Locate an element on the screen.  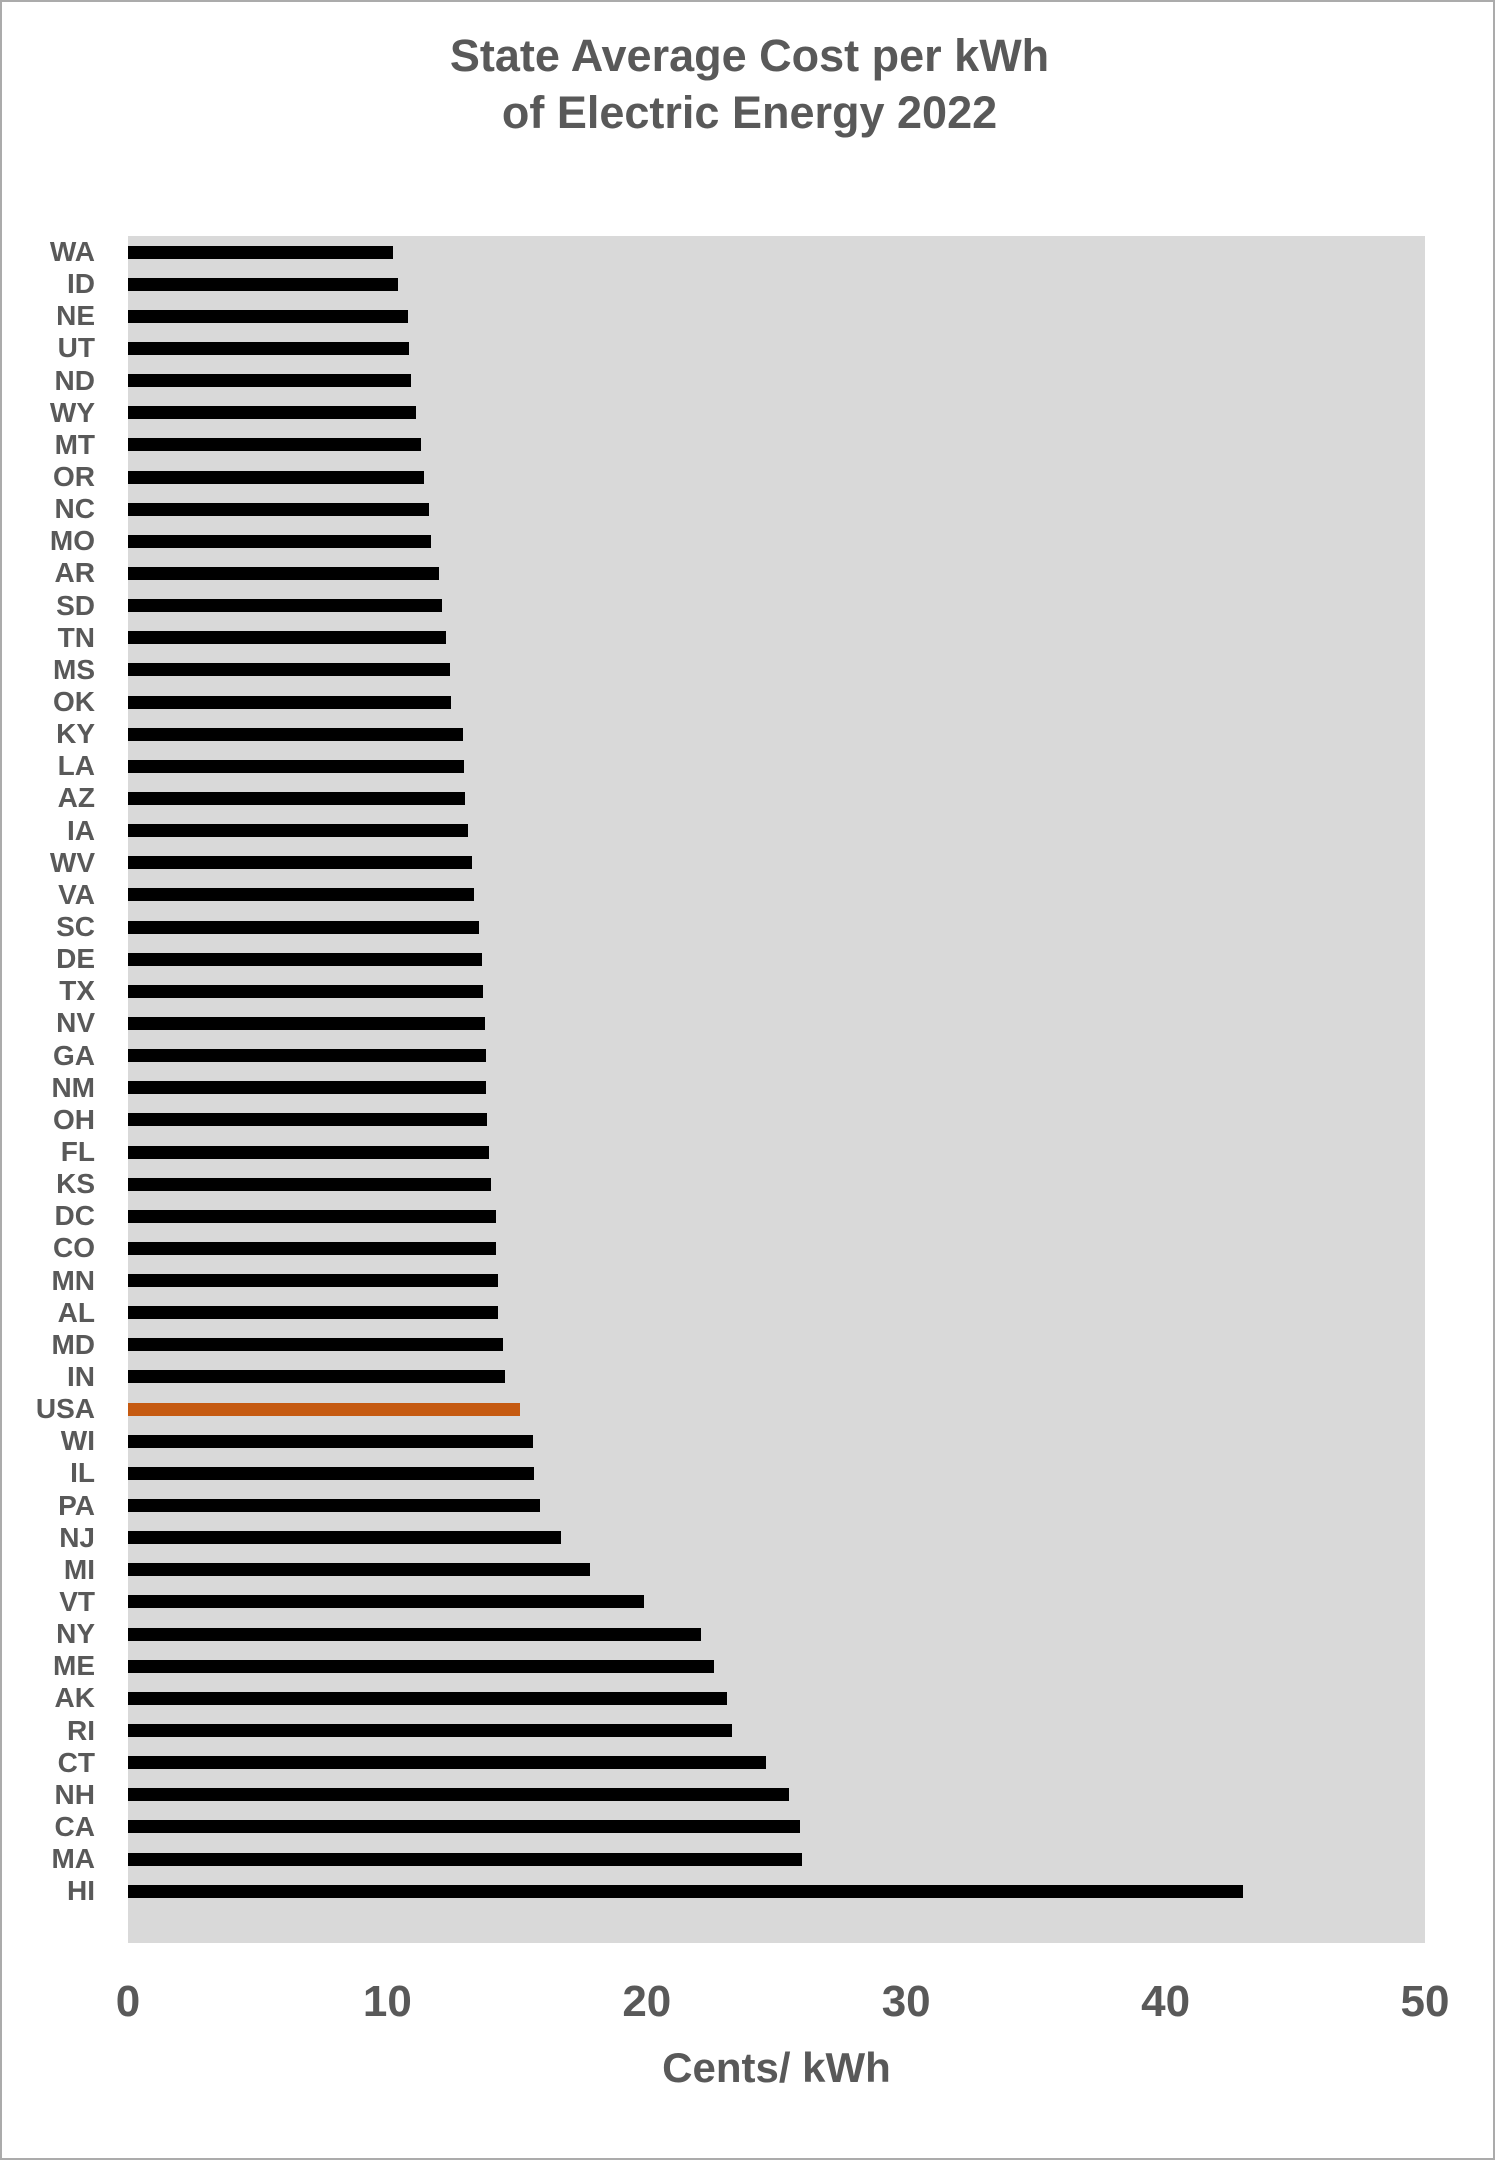
category-label: NV is located at coordinates (75, 1023).